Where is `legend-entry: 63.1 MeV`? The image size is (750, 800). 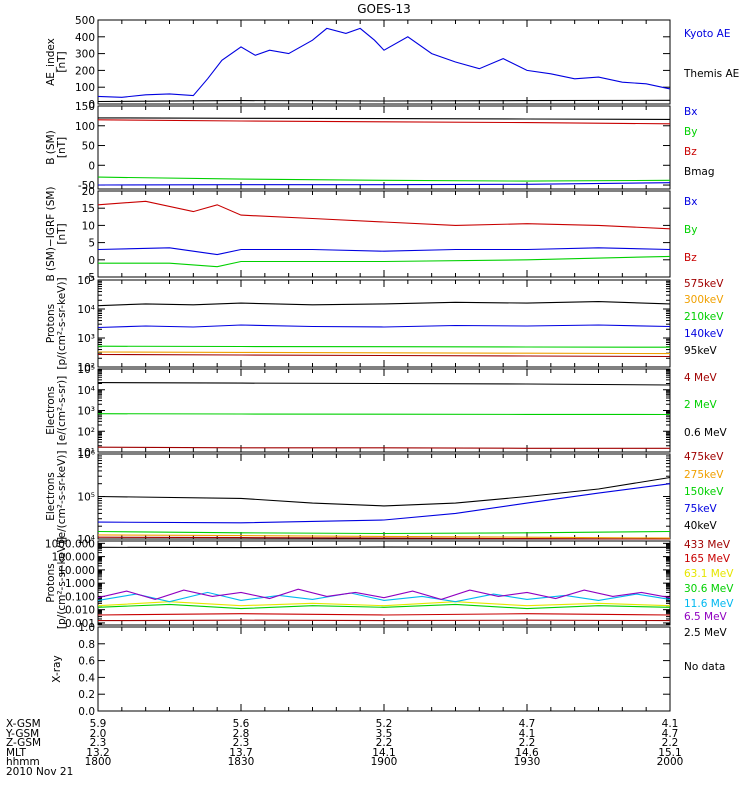 legend-entry: 63.1 MeV is located at coordinates (709, 574).